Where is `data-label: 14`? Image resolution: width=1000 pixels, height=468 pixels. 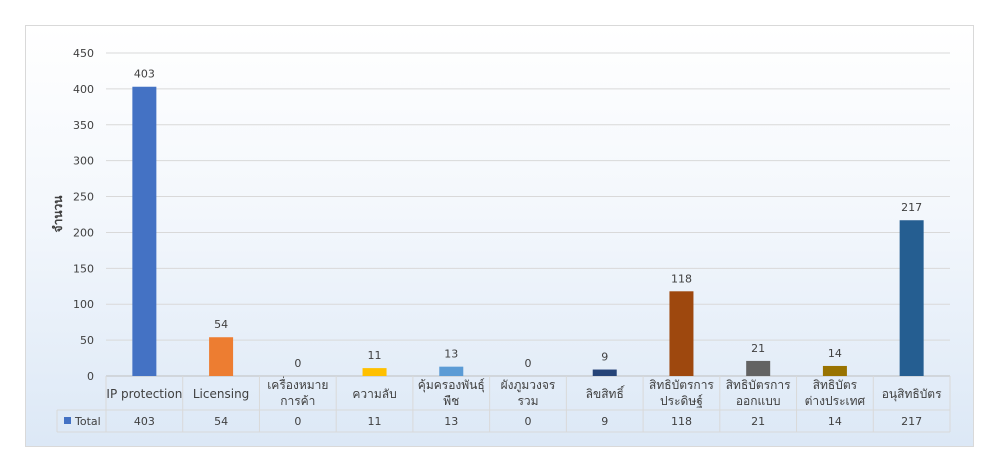 data-label: 14 is located at coordinates (835, 353).